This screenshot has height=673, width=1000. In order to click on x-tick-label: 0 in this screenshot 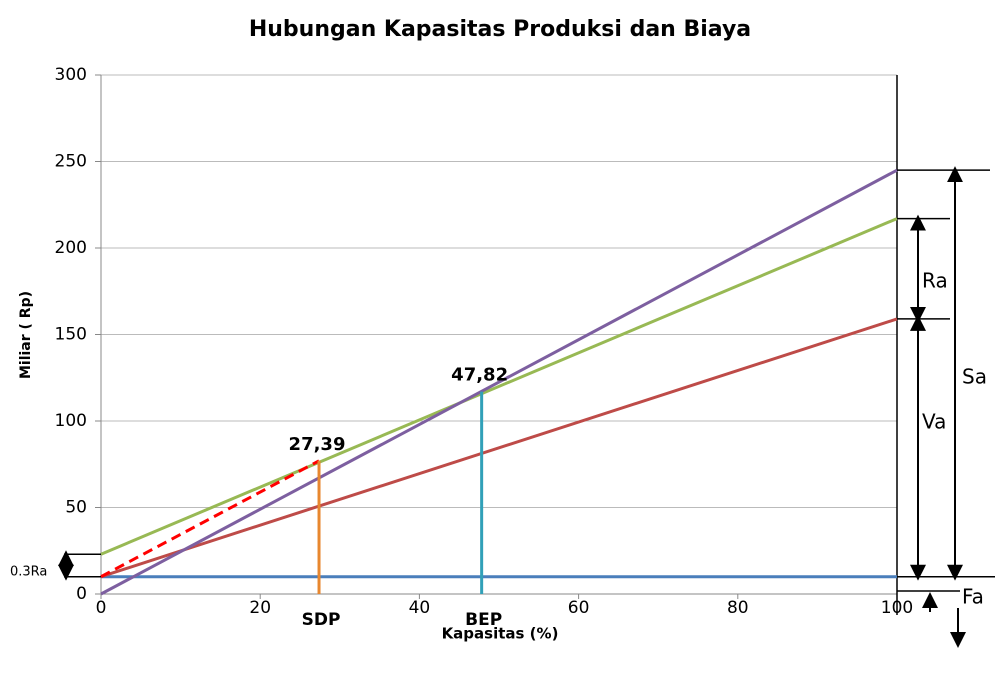, I will do `click(101, 608)`.